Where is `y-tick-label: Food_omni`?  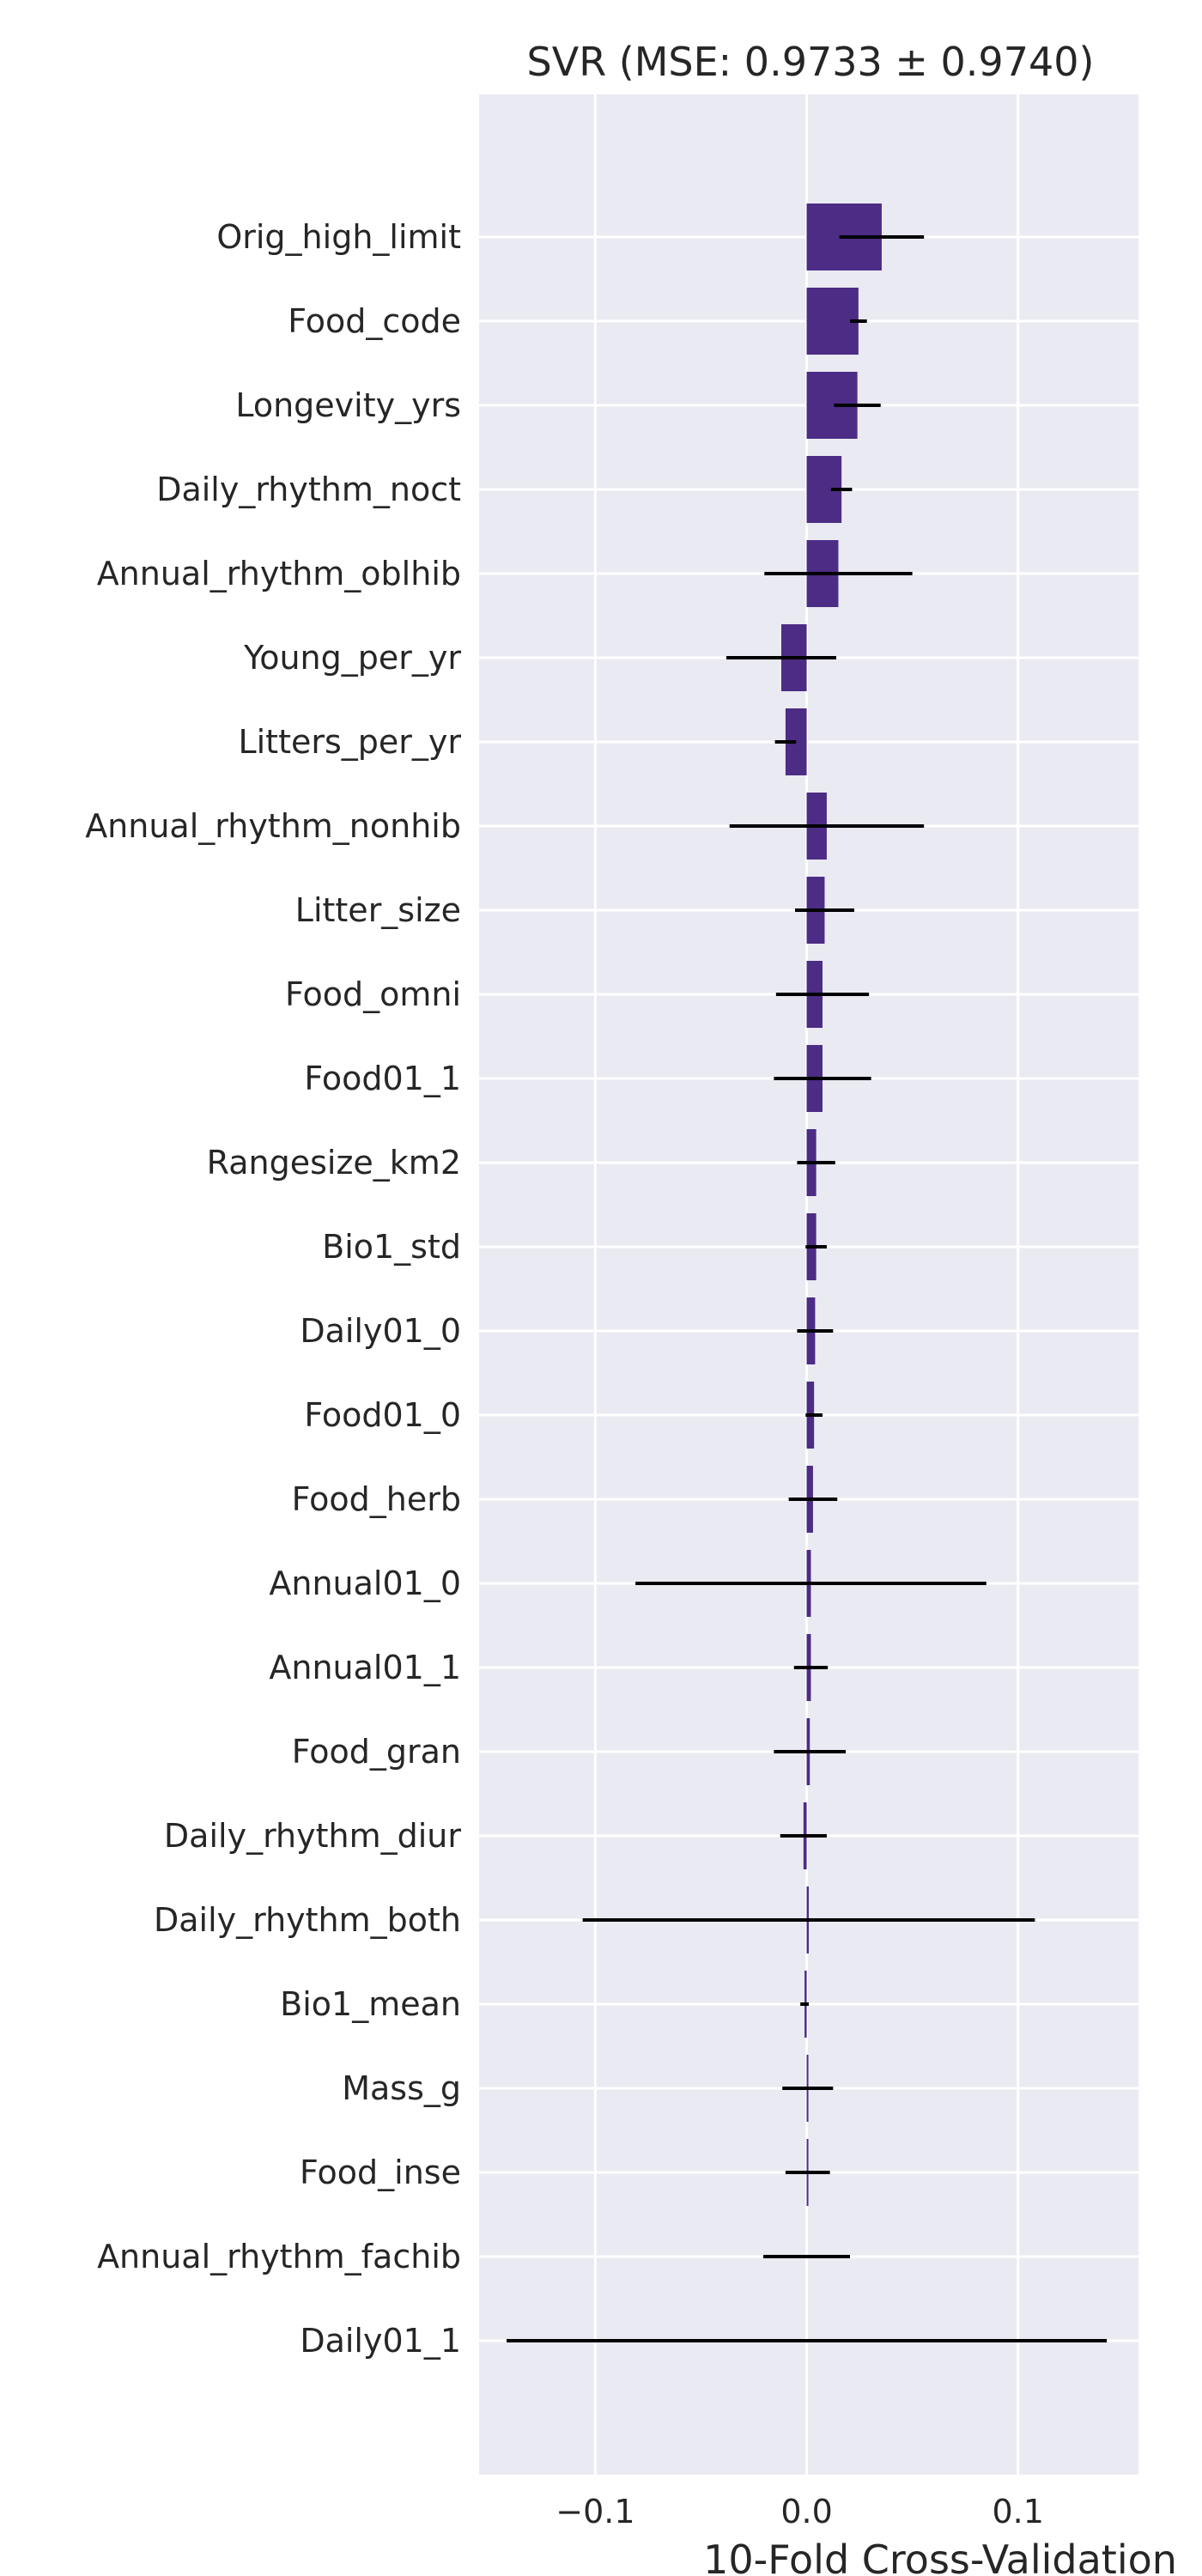
y-tick-label: Food_omni is located at coordinates (373, 994).